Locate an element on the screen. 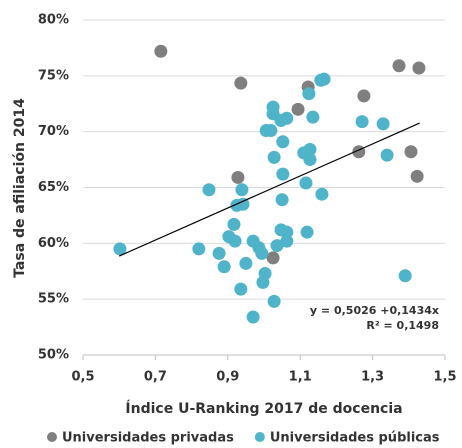 This screenshot has width=462, height=448. x-axis-title: Índice U-Ranking 2017 de docencia is located at coordinates (263, 408).